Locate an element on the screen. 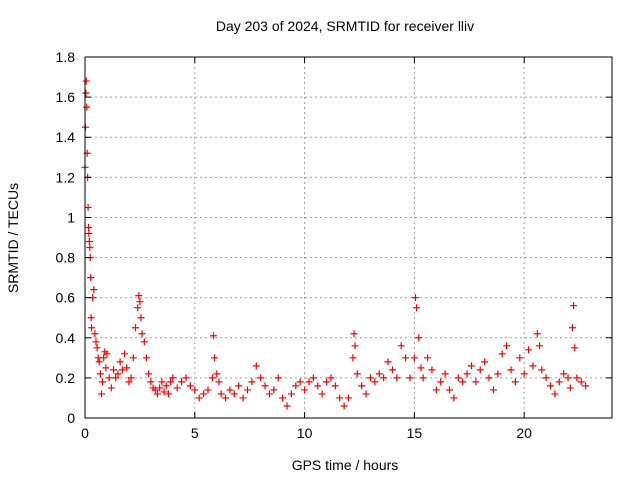 Image resolution: width=640 pixels, height=480 pixels. y-tick-label: 0.4 is located at coordinates (66, 338).